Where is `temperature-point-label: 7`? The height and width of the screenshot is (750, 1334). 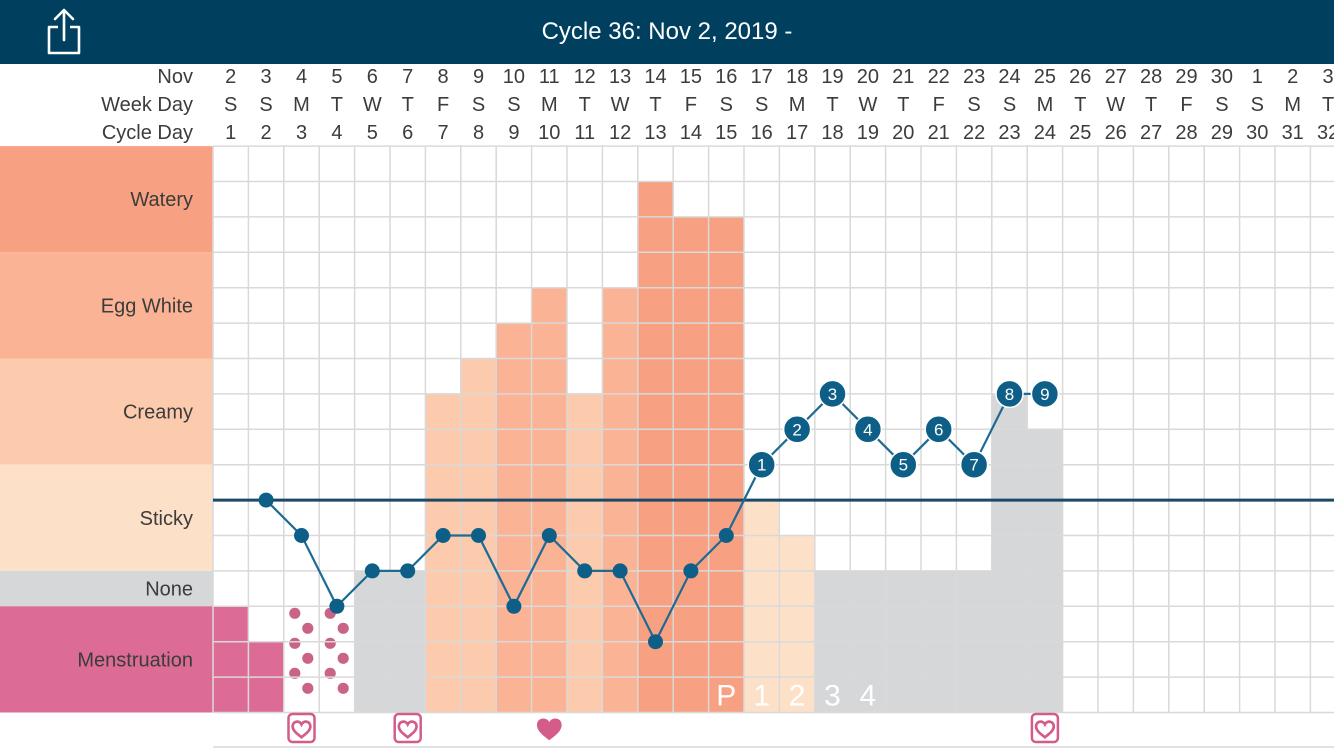 temperature-point-label: 7 is located at coordinates (973, 465).